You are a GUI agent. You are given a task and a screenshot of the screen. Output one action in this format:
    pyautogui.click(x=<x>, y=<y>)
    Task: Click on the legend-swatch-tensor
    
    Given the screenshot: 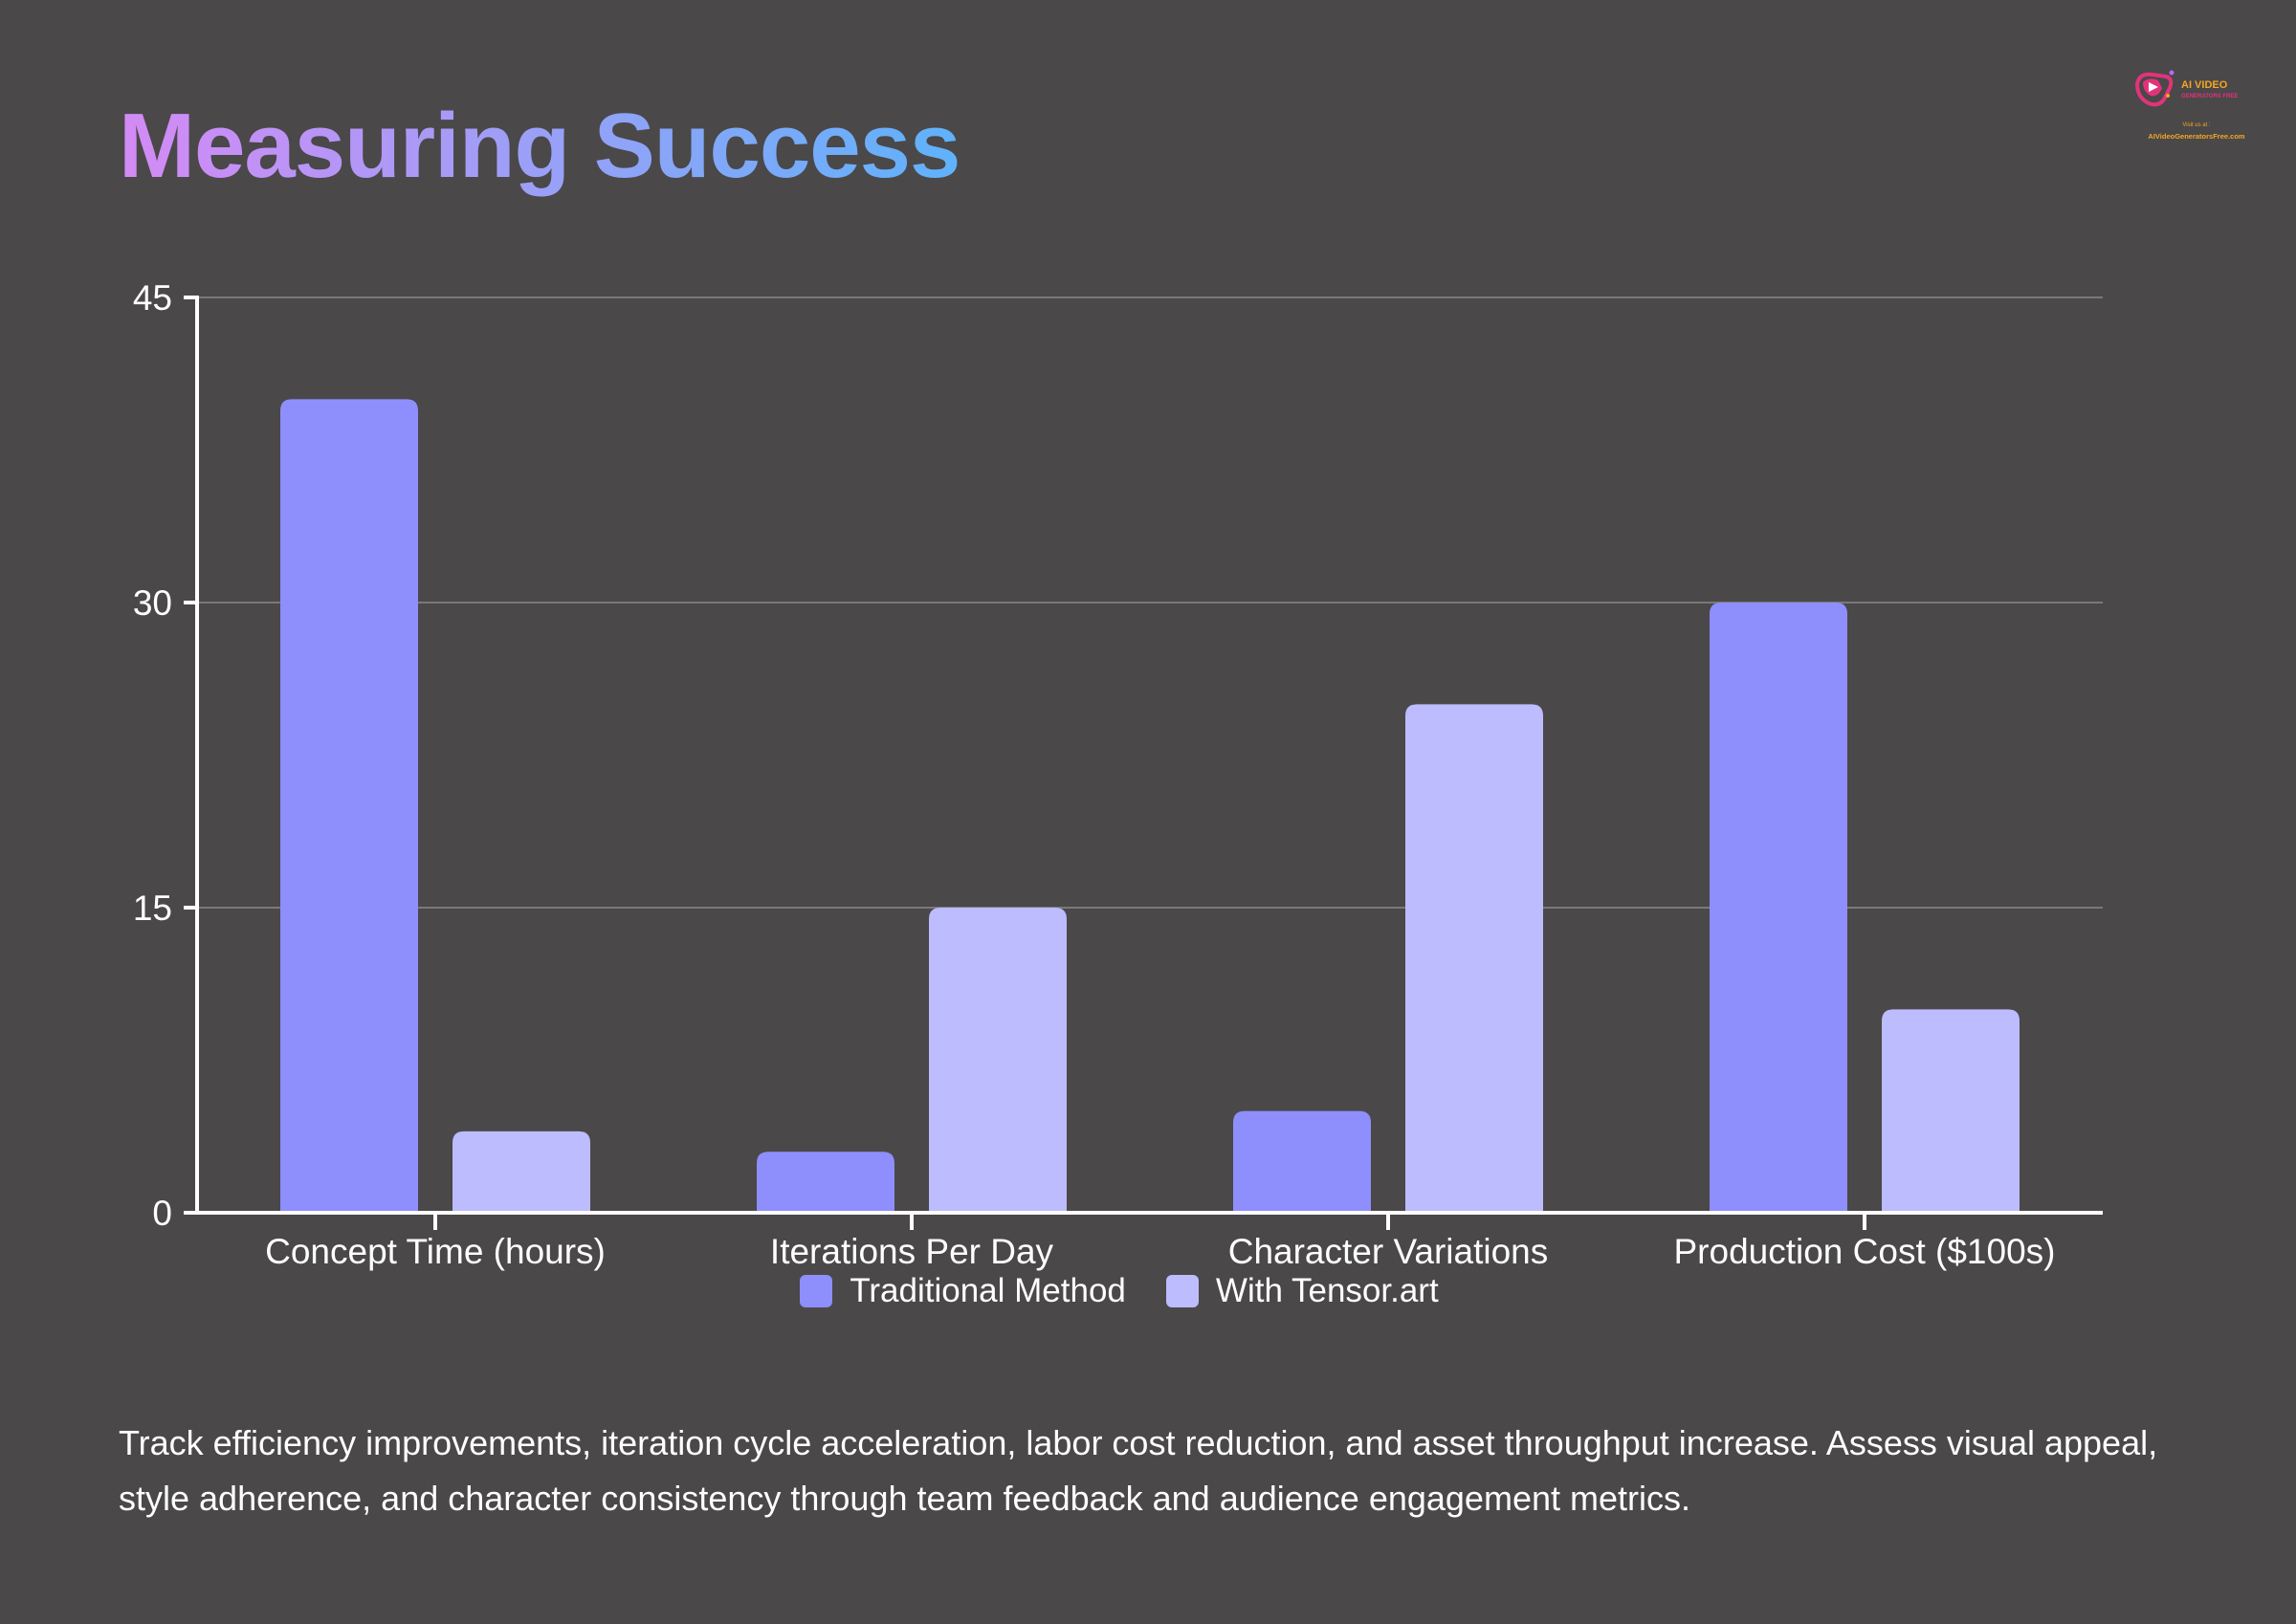 What is the action you would take?
    pyautogui.click(x=1182, y=1291)
    